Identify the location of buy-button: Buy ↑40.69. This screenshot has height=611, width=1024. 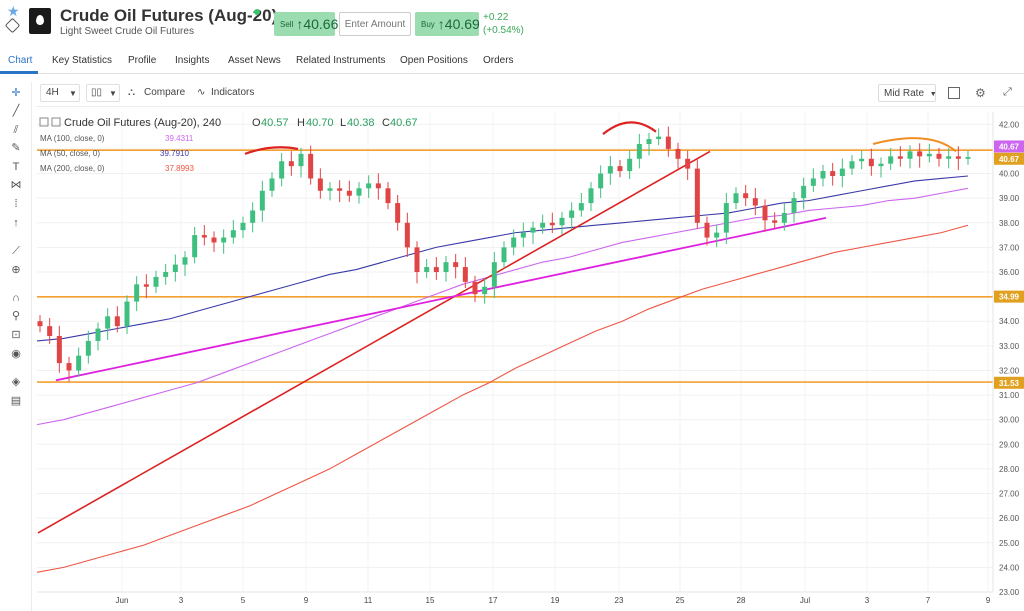
(447, 24).